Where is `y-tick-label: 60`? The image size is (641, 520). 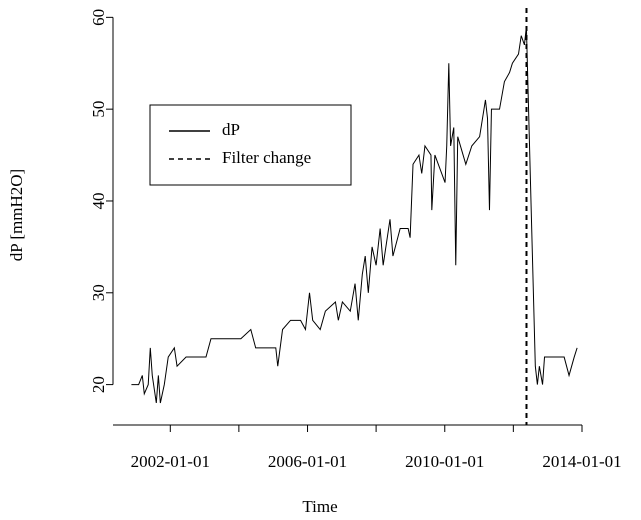 y-tick-label: 60 is located at coordinates (98, 17).